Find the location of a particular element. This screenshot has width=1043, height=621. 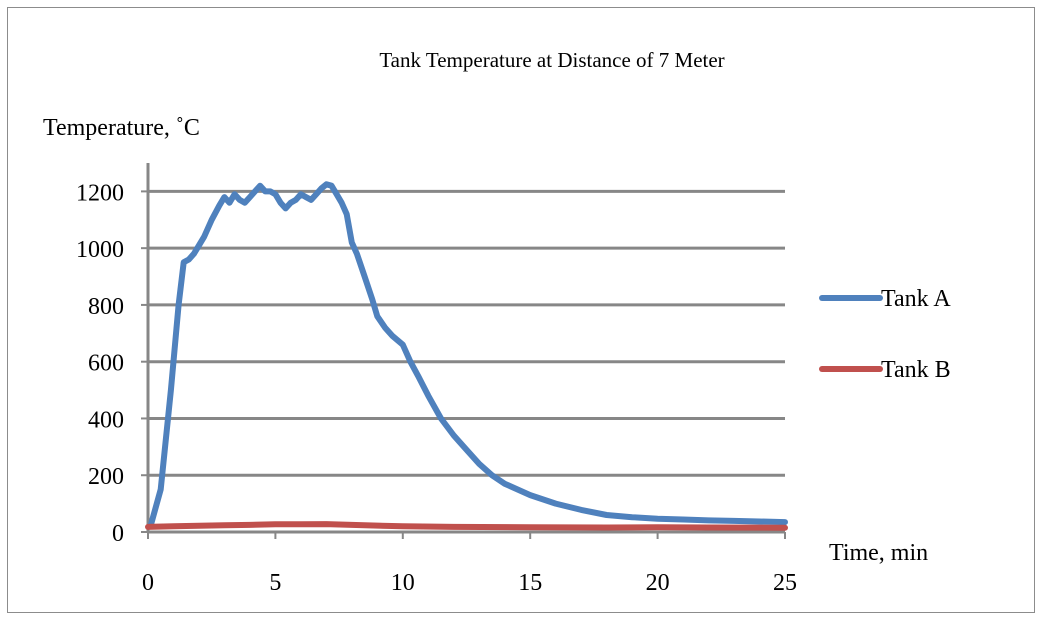

legend-label-tank-b: Tank B is located at coordinates (916, 370).